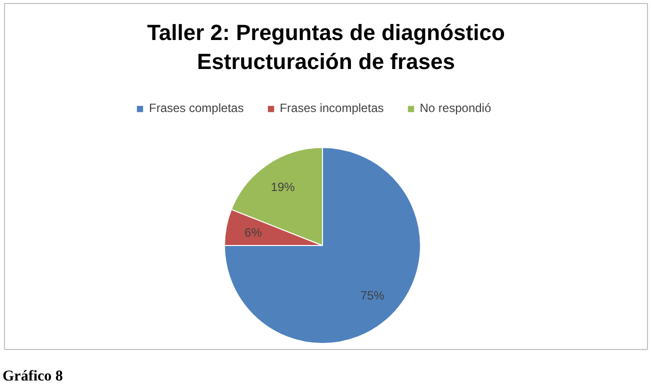 The image size is (651, 387). Describe the element at coordinates (332, 108) in the screenshot. I see `legend-label: Frases incompletas` at that location.